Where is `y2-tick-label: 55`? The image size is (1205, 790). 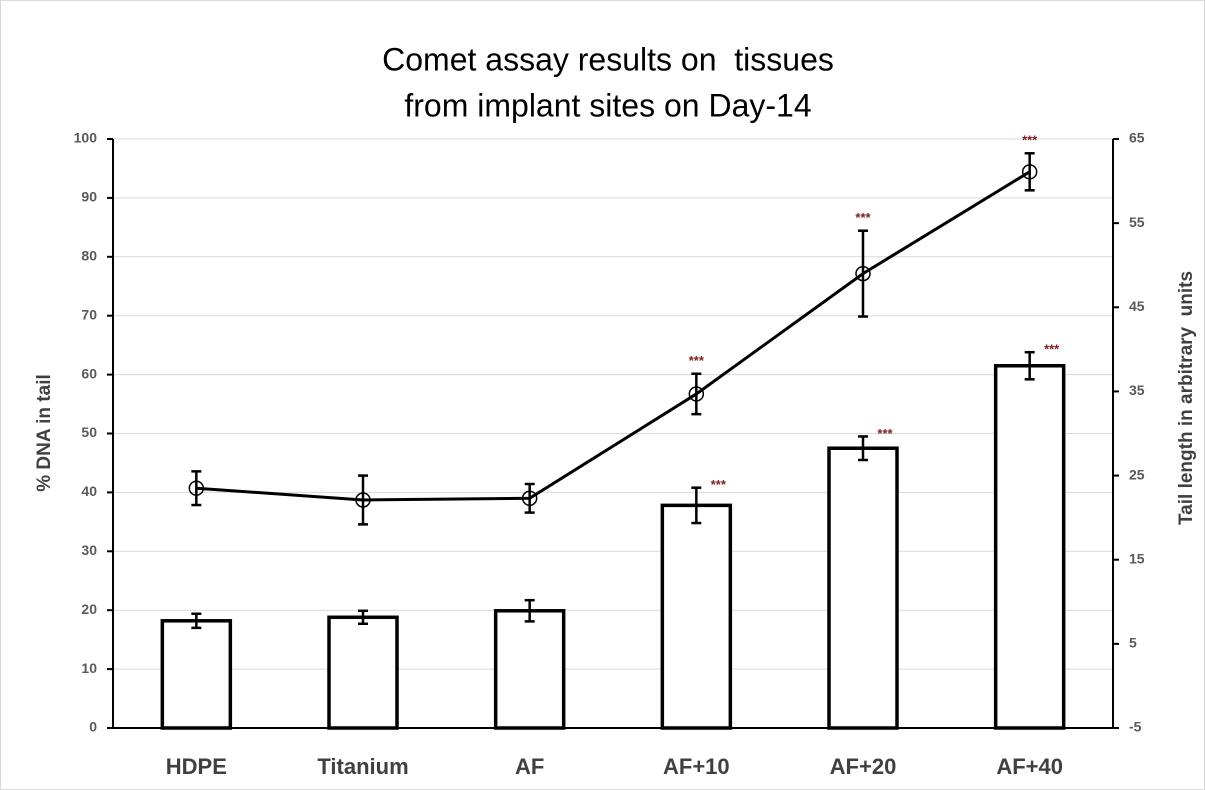 y2-tick-label: 55 is located at coordinates (1137, 222).